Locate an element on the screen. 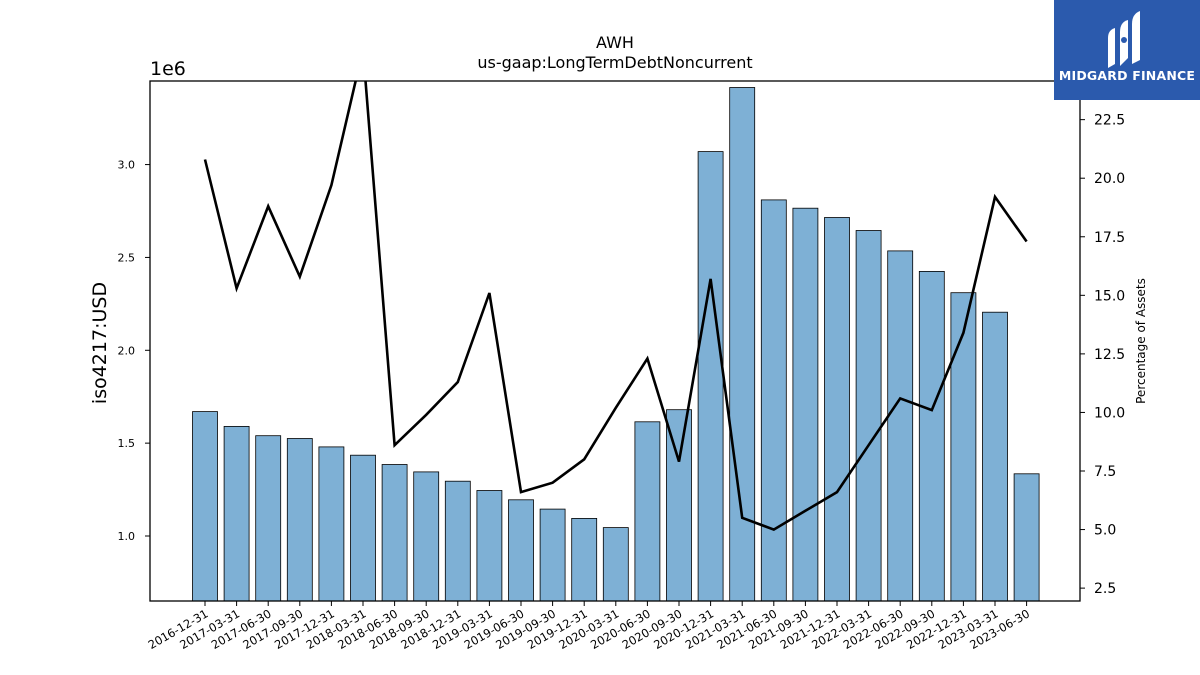 Image resolution: width=1200 pixels, height=675 pixels. y-tick-label: 2.0 is located at coordinates (127, 350).